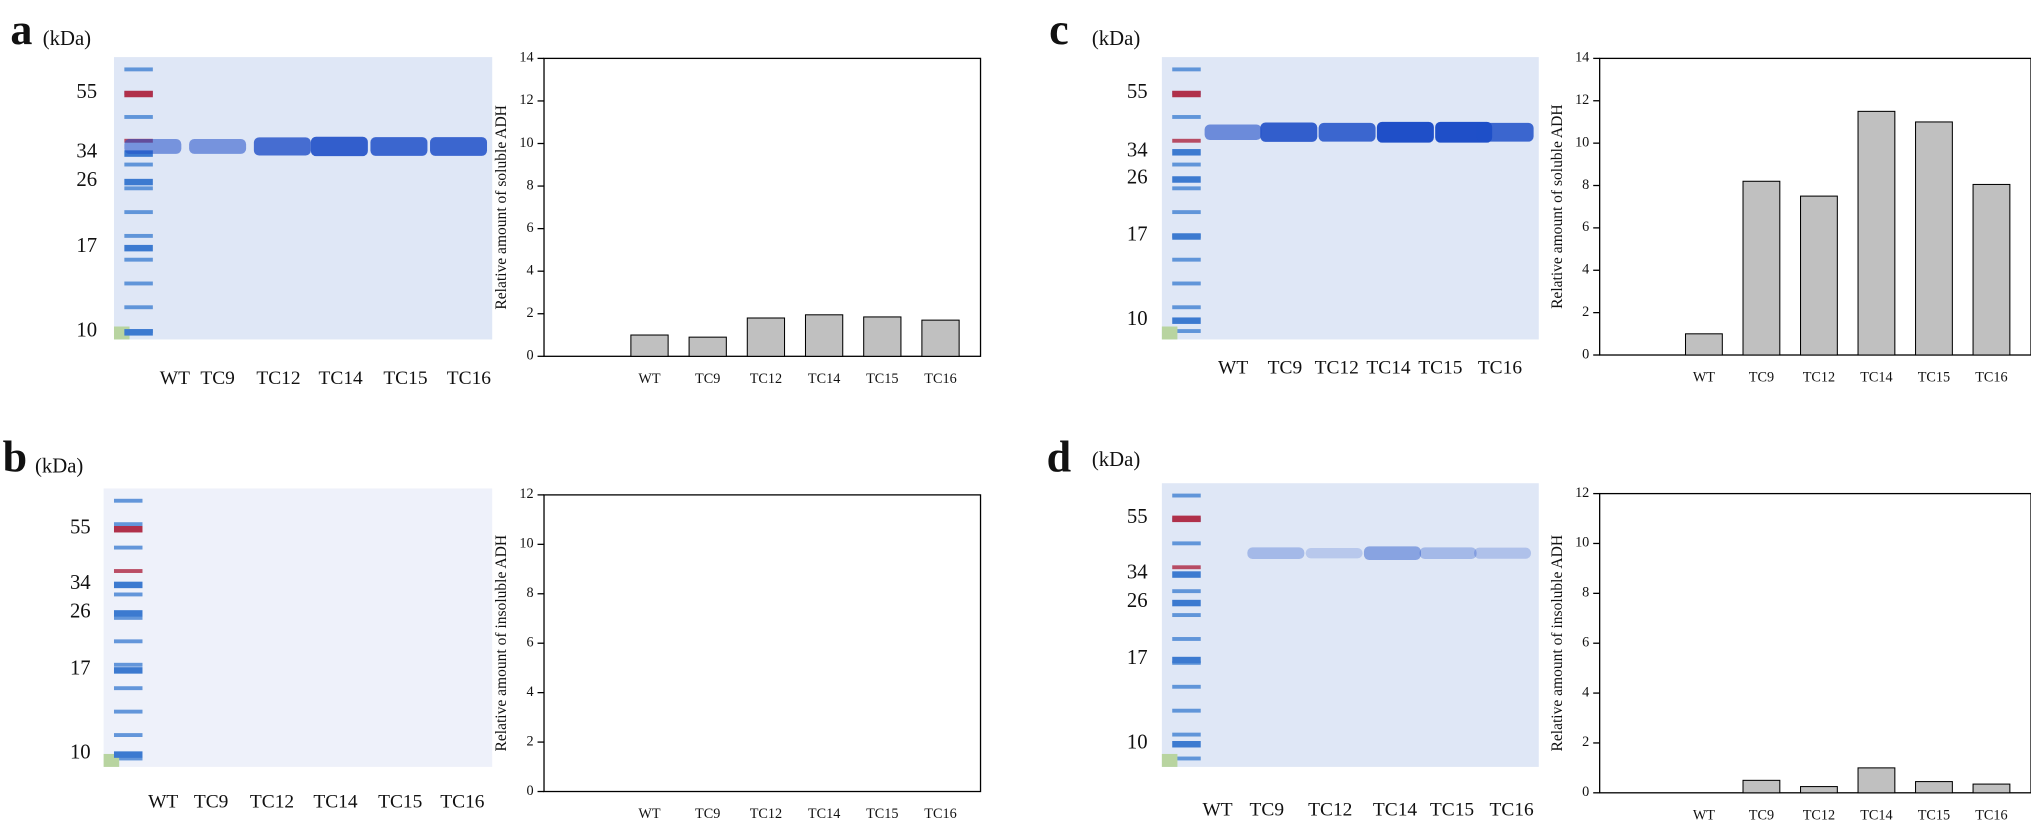 This screenshot has height=824, width=2031. What do you see at coordinates (1876, 815) in the screenshot?
I see `x-tick-label: TC14` at bounding box center [1876, 815].